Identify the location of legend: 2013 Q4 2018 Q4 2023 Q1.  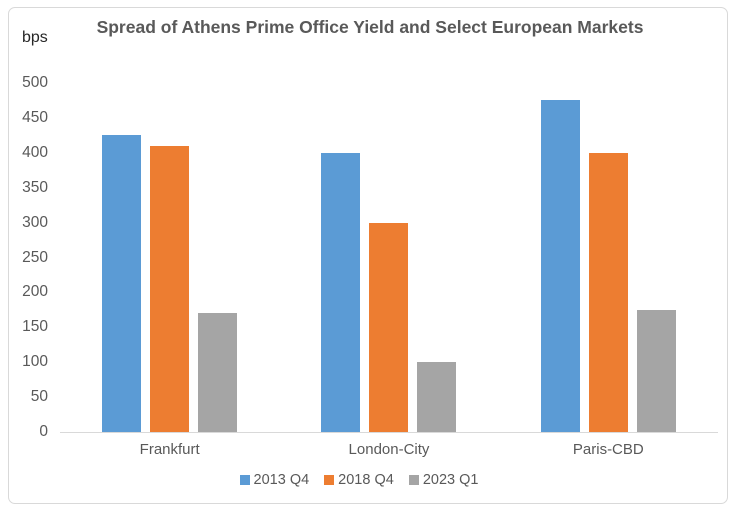
(359, 480).